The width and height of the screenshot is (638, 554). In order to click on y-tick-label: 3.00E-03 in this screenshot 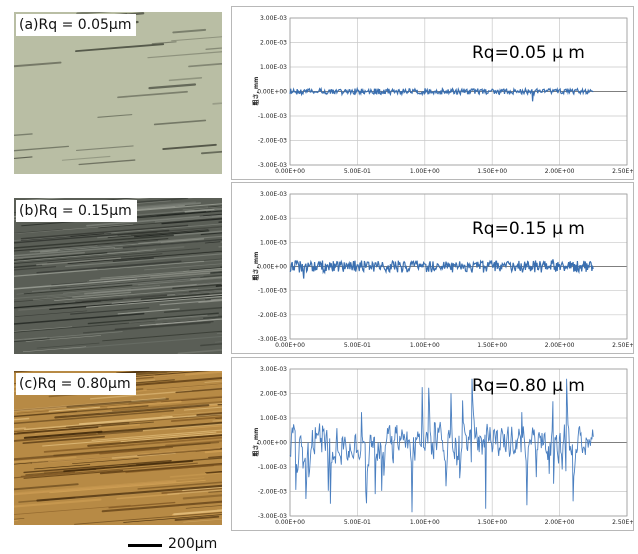, I will do `click(273, 194)`.